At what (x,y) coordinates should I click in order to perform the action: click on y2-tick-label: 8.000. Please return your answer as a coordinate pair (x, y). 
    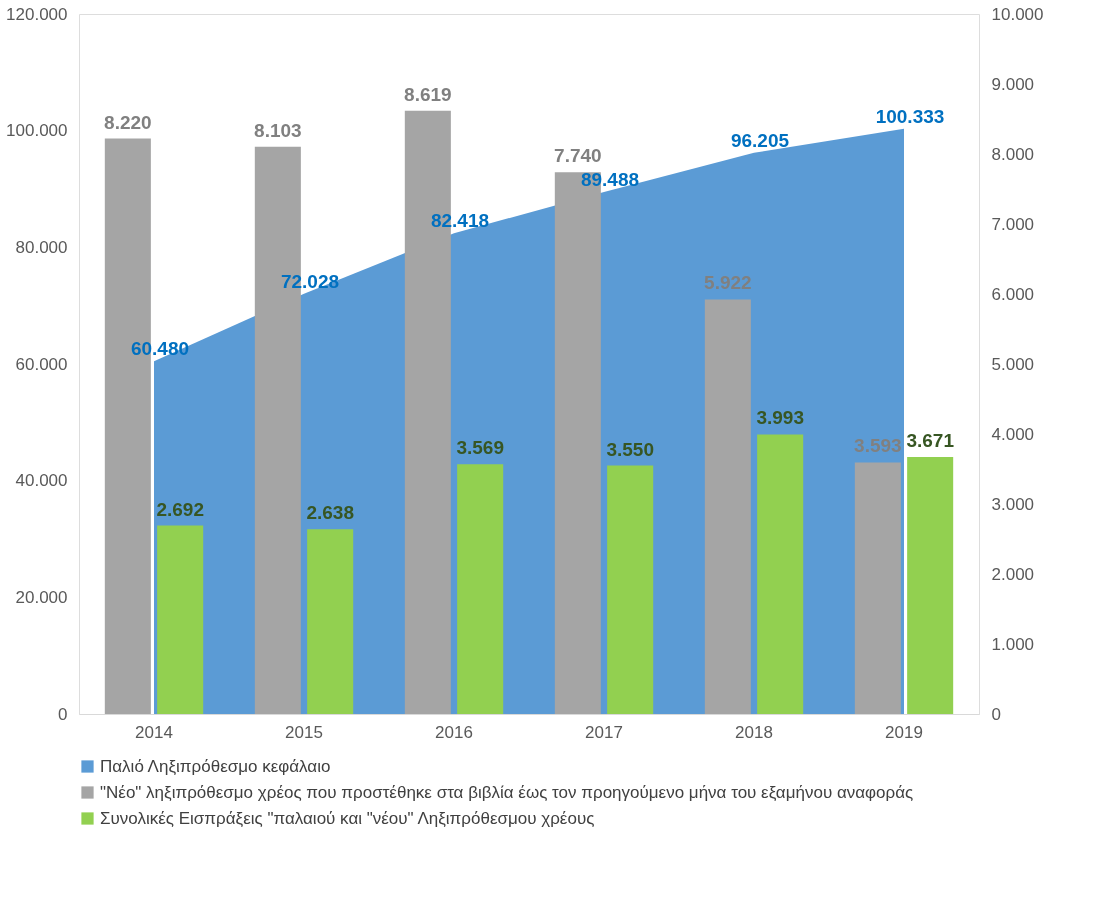
    Looking at the image, I should click on (1013, 154).